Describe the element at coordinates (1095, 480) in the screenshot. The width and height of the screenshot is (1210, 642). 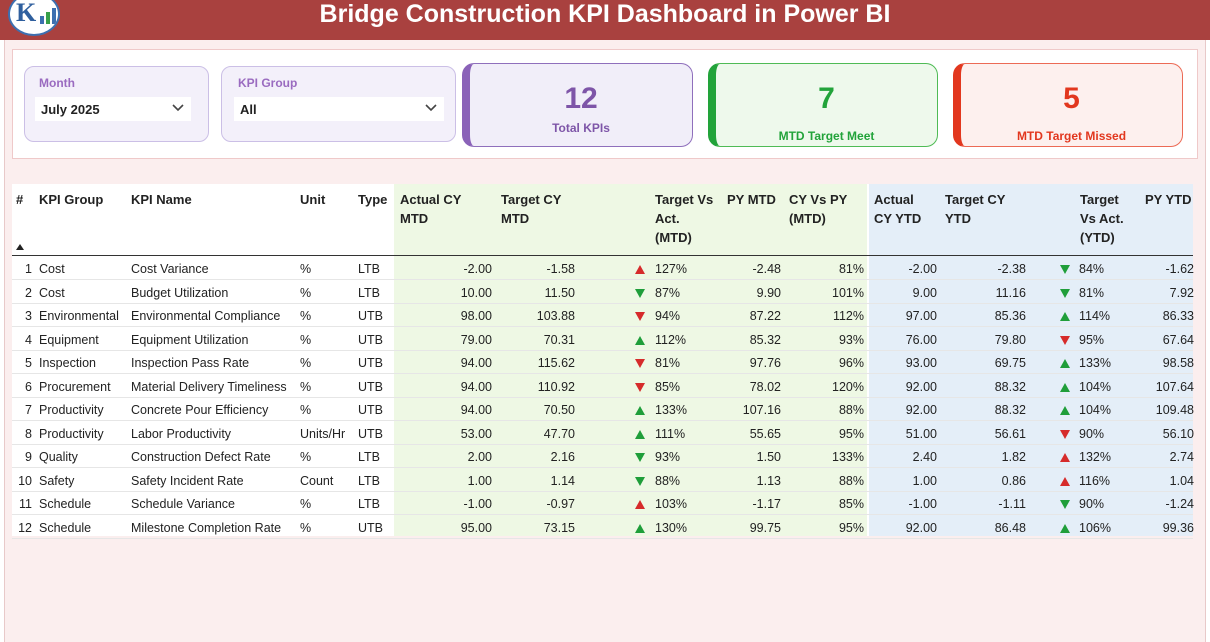
I see `cell-target-vs-act-ytd: 116%` at that location.